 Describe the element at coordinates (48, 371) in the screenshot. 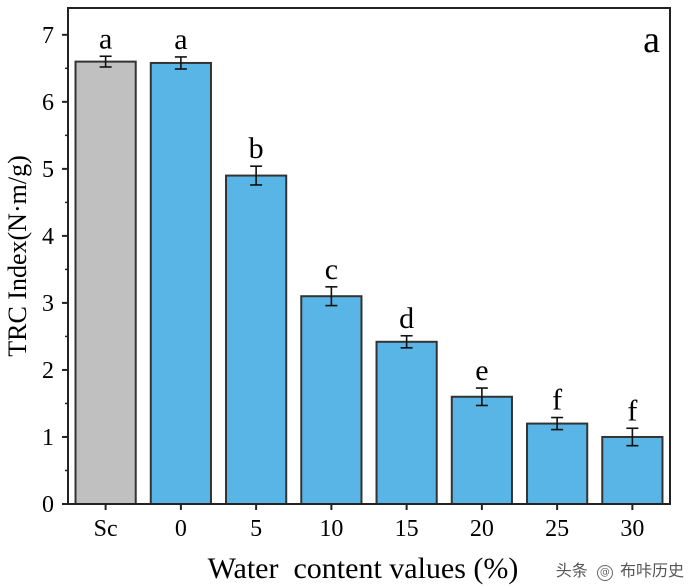

I see `y-tick-label-2: 2` at that location.